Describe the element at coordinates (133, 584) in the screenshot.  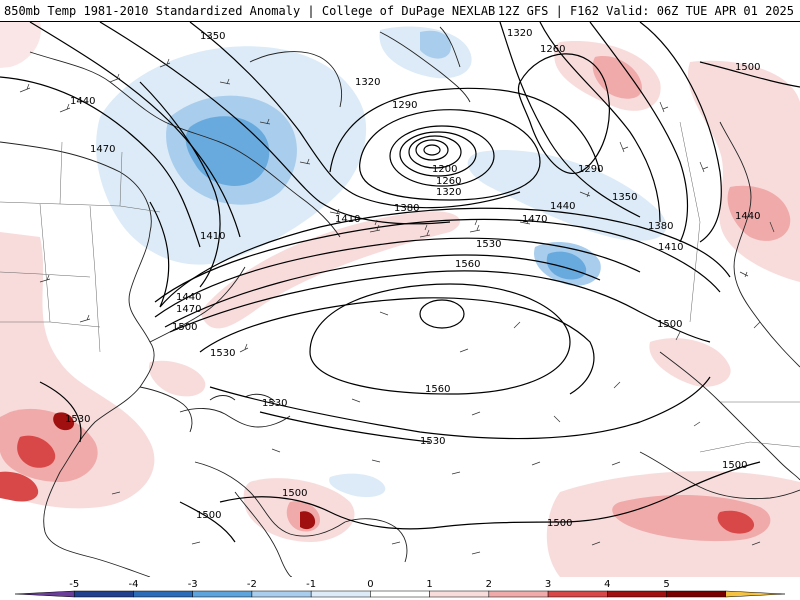
I see `colorbar-tick-label: -4` at that location.